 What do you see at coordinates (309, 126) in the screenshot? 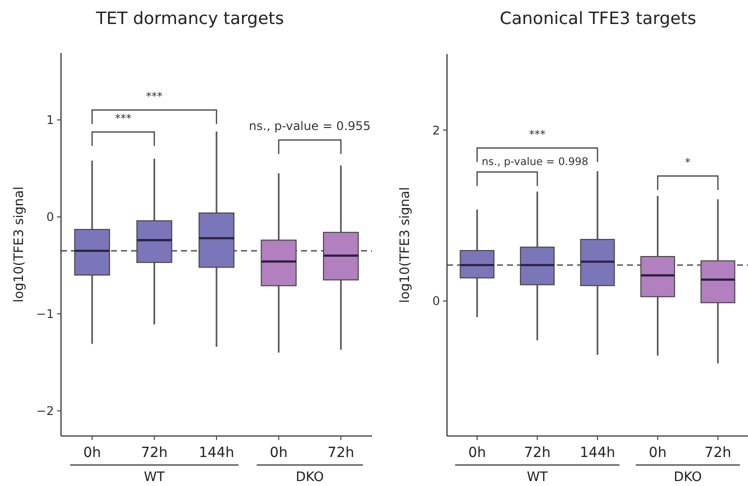
I see `annotation: ns., p-value = 0.955` at bounding box center [309, 126].